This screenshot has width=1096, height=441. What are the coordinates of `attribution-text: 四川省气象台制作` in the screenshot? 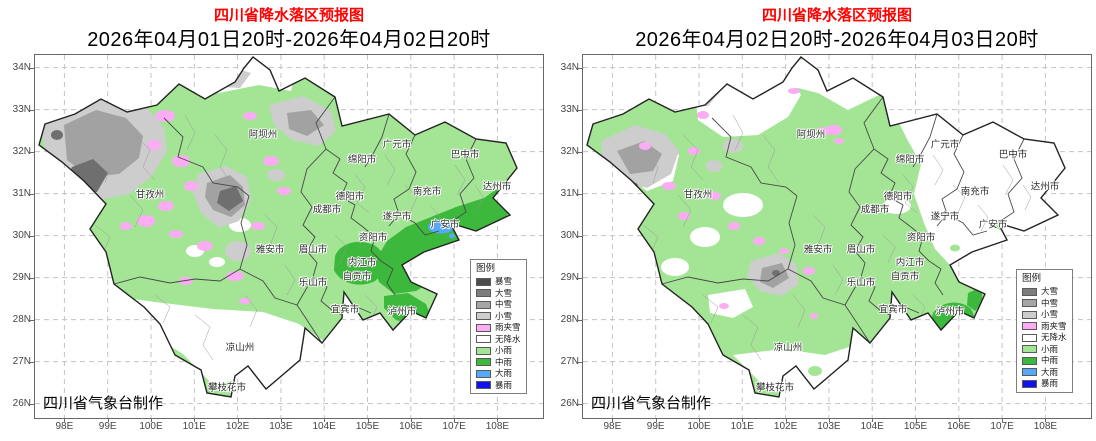 It's located at (651, 403).